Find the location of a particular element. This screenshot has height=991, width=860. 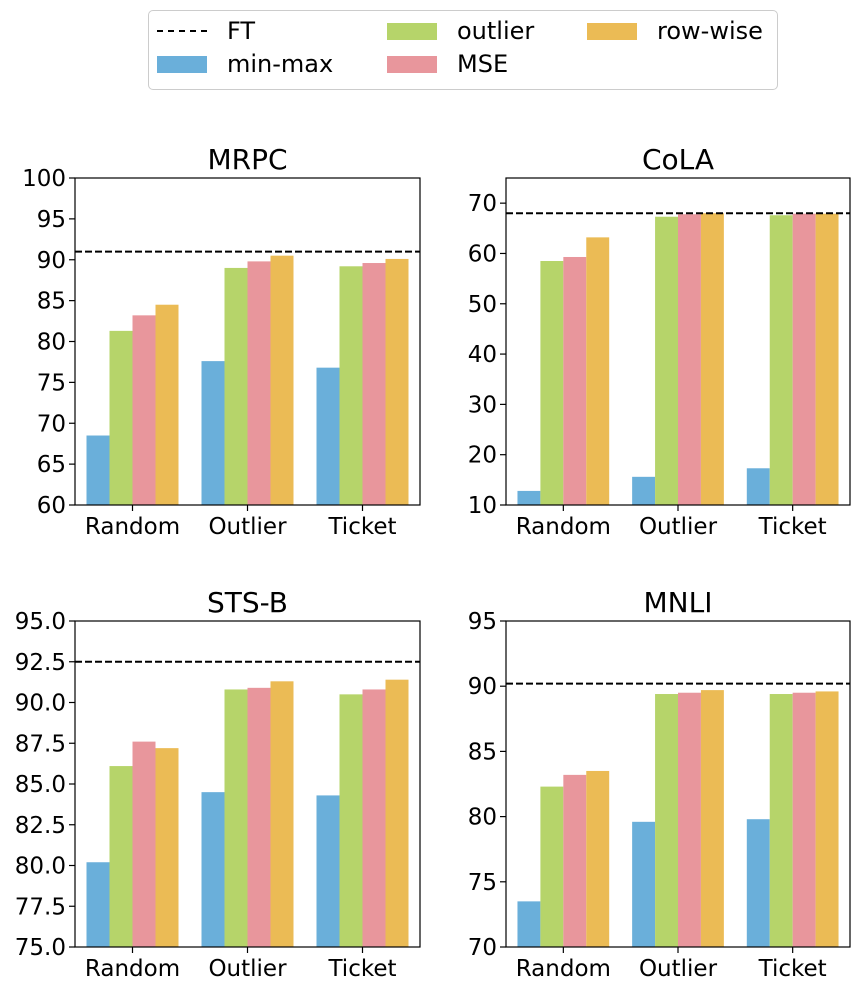

sts-b-ytick-label-6: 90.0 is located at coordinates (40, 704).